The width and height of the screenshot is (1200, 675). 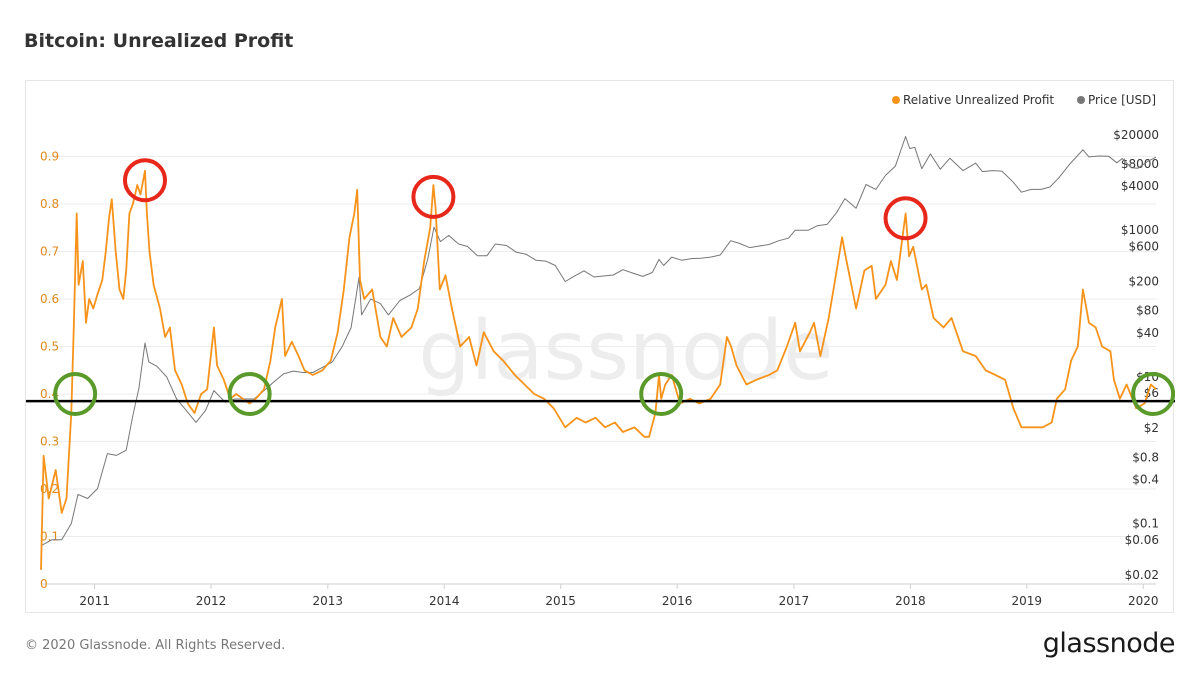 I want to click on legend-marker-profit, so click(x=896, y=100).